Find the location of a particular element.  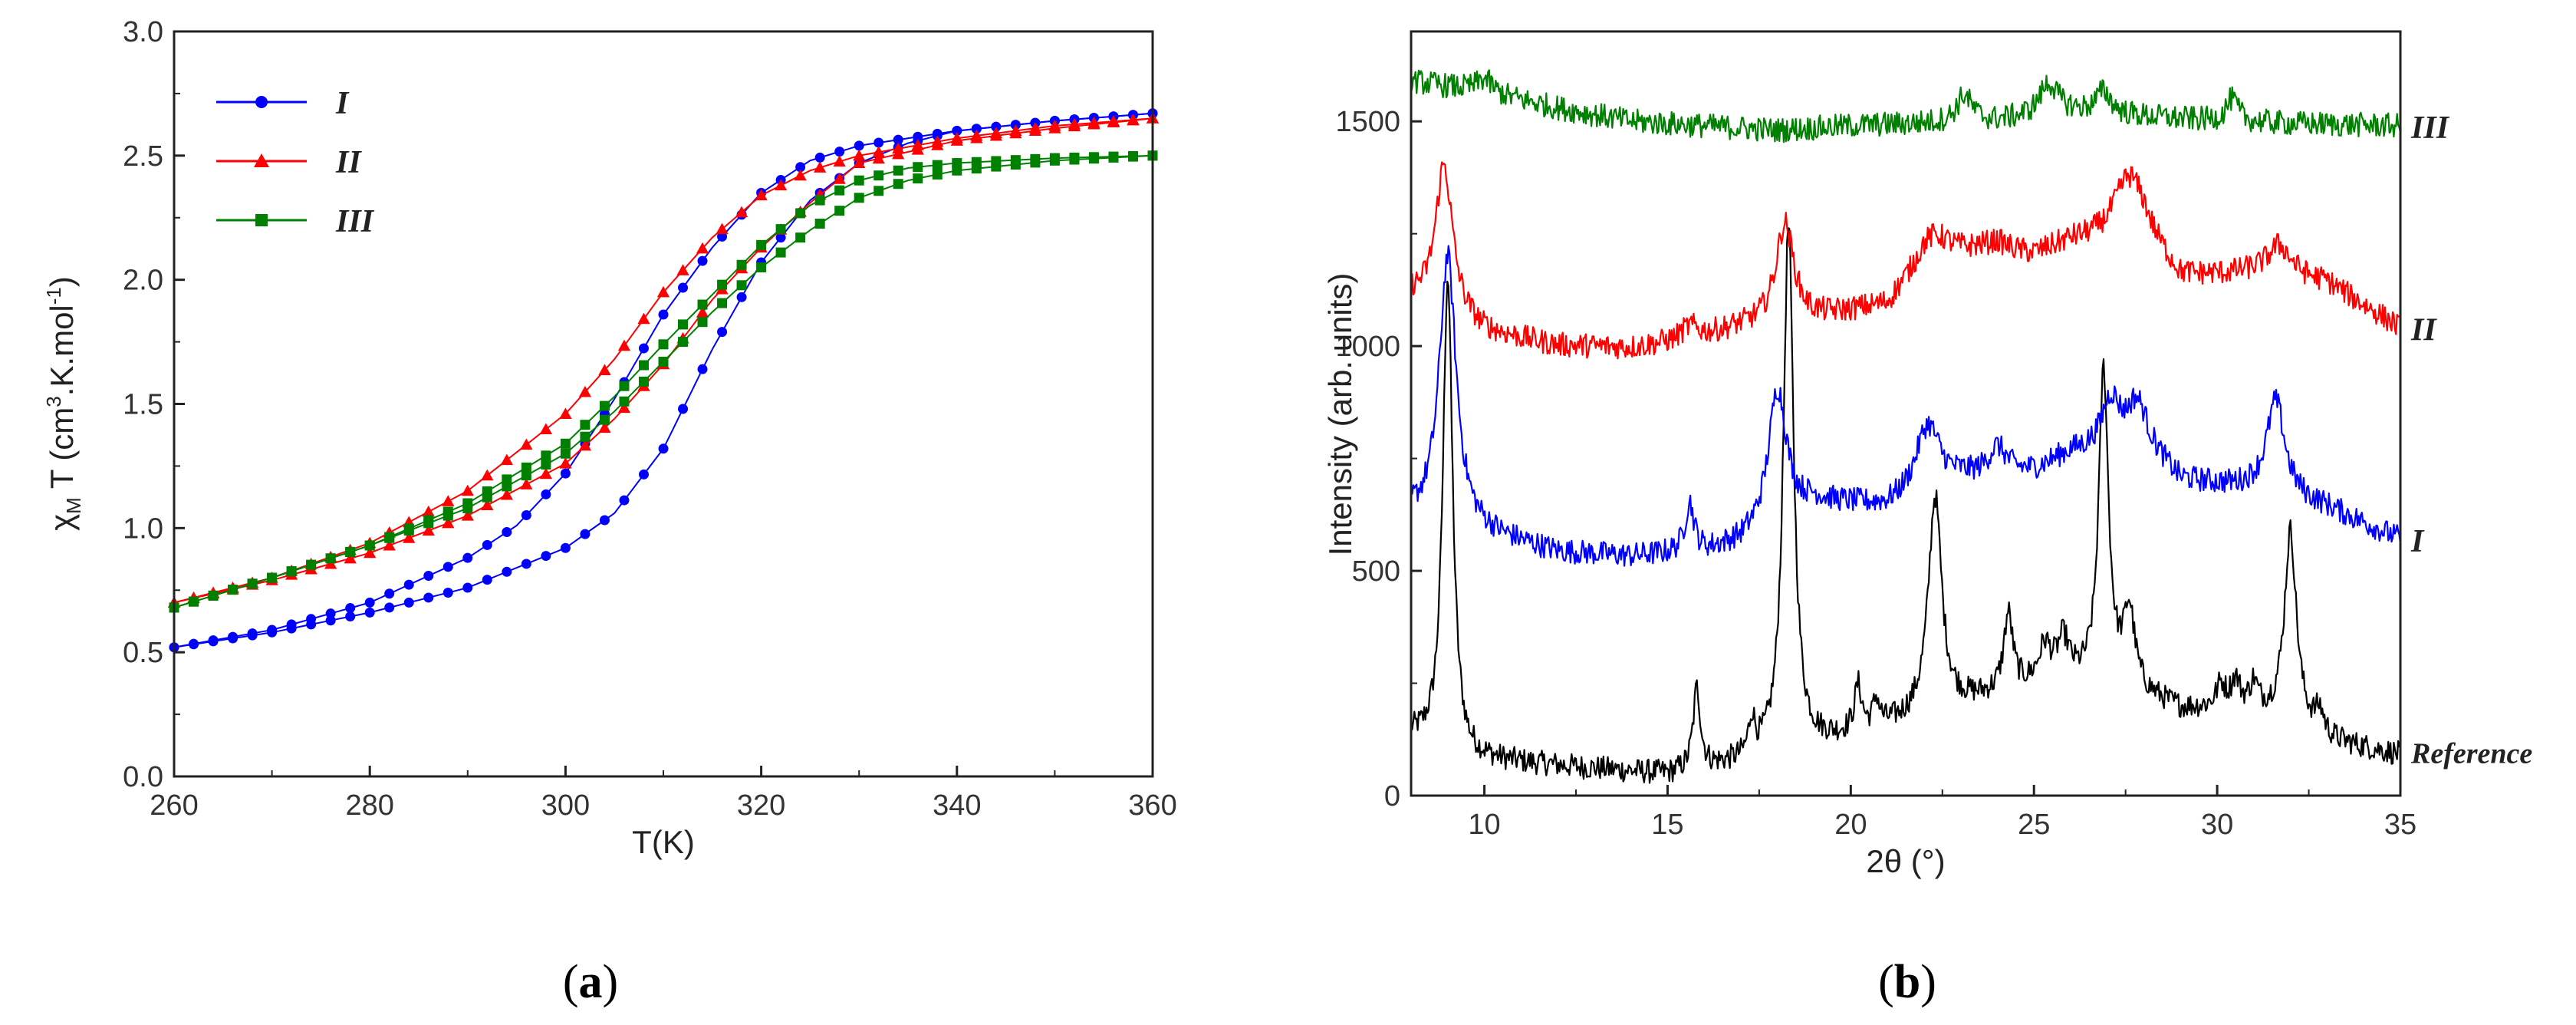

a-x-tick-label: 260 is located at coordinates (174, 806).